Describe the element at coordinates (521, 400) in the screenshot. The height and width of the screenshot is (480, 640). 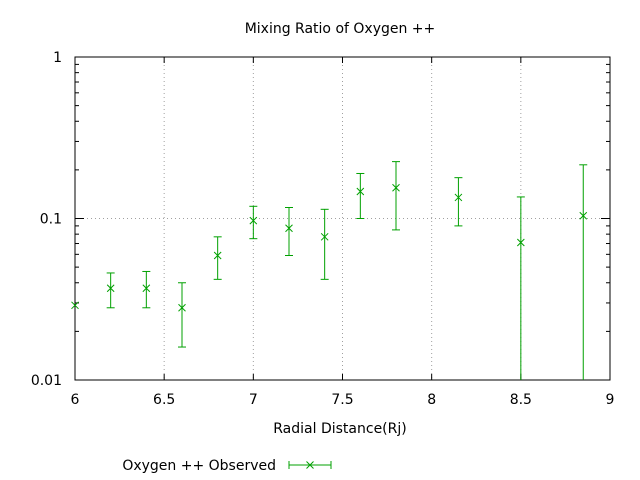
I see `x-tick-label: 8.5` at that location.